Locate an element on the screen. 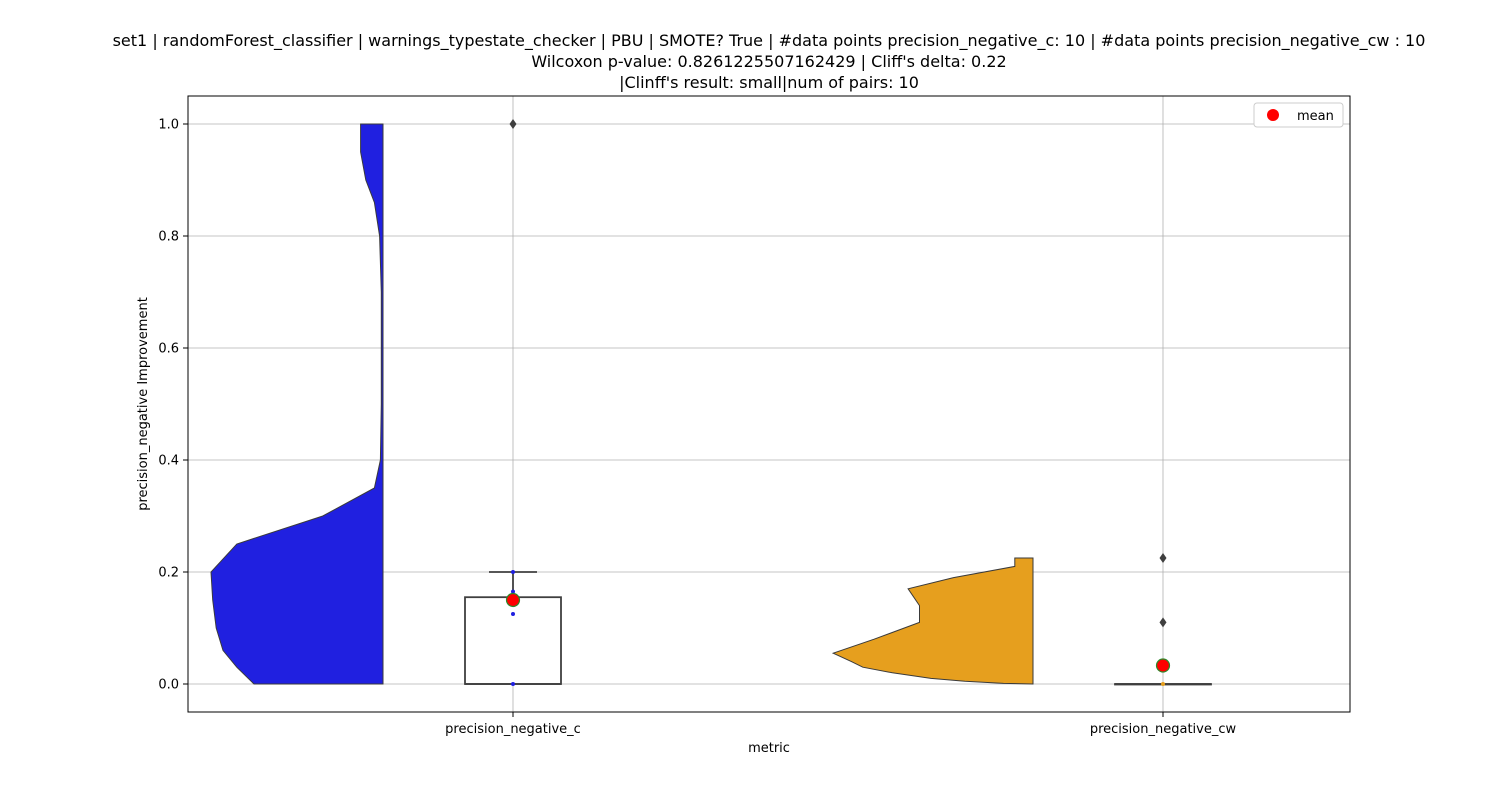  x-tick-label: precision_negative_c is located at coordinates (513, 729).